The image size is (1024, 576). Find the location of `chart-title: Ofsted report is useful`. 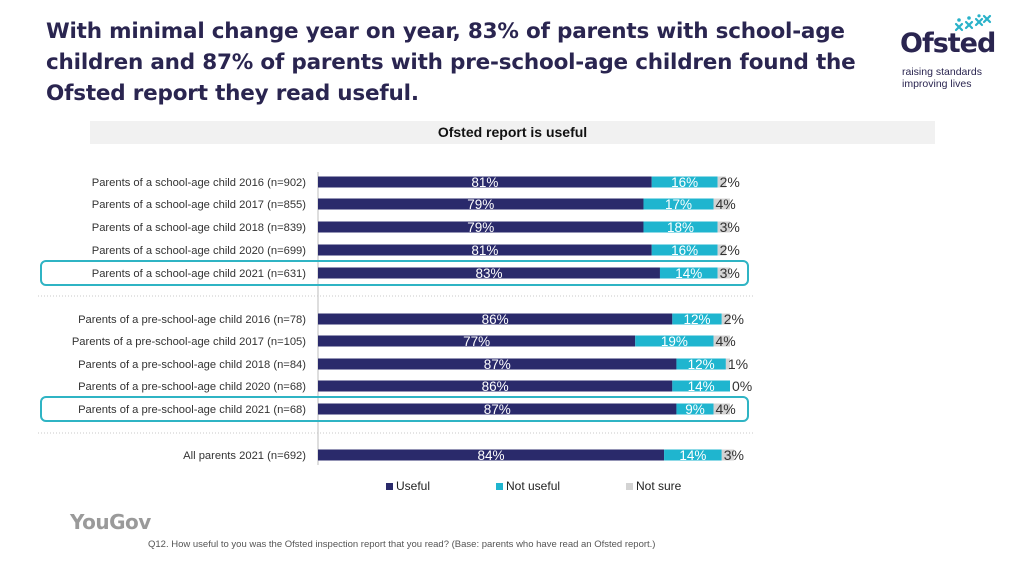

chart-title: Ofsted report is useful is located at coordinates (512, 132).